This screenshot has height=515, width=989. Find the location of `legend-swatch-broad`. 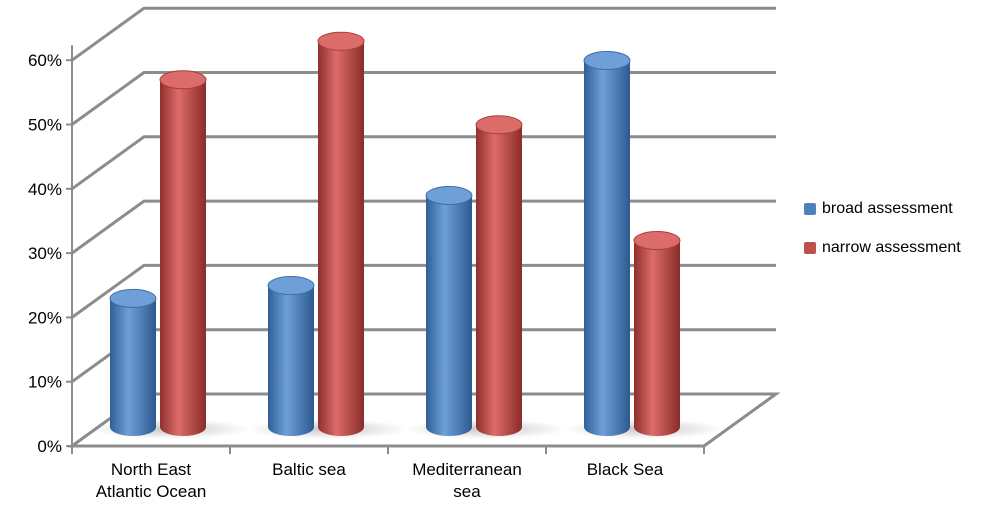

legend-swatch-broad is located at coordinates (810, 209).